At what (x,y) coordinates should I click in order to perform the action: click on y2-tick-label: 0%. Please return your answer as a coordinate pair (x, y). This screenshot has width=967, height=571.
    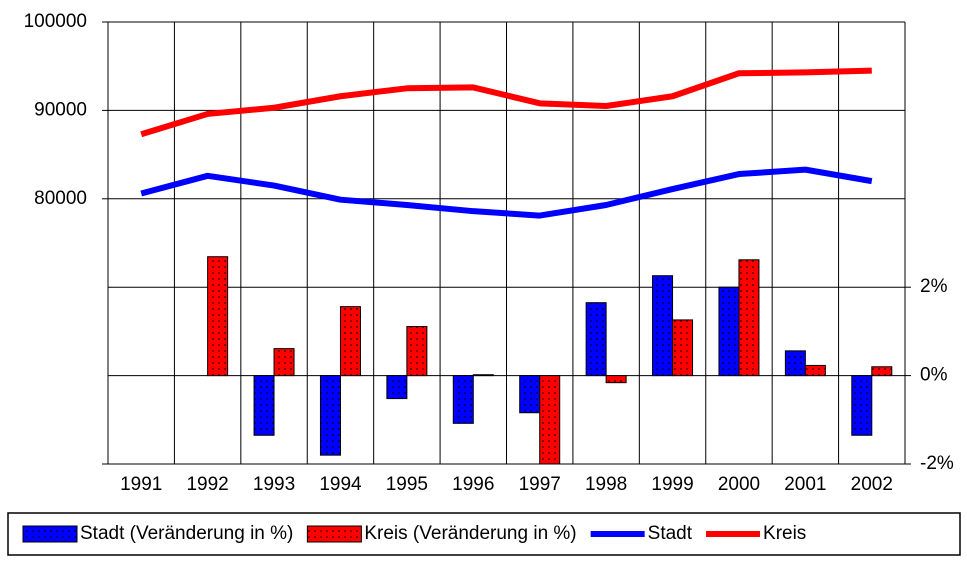
    Looking at the image, I should click on (934, 375).